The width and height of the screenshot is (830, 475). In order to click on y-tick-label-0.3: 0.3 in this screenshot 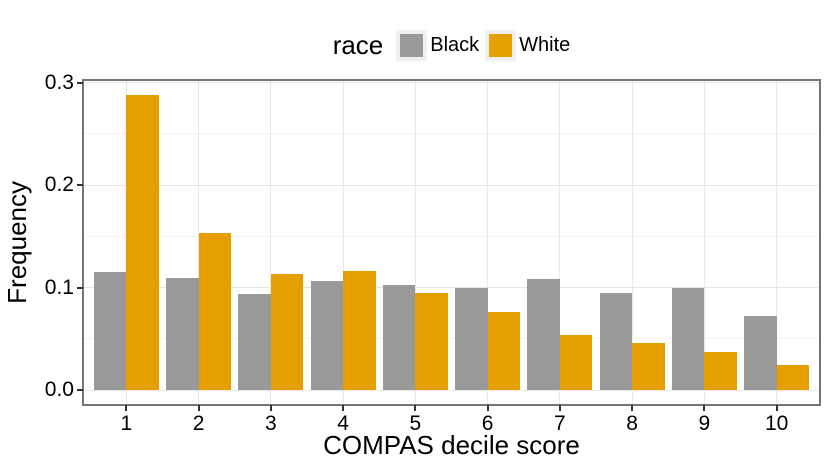, I will do `click(59, 82)`.